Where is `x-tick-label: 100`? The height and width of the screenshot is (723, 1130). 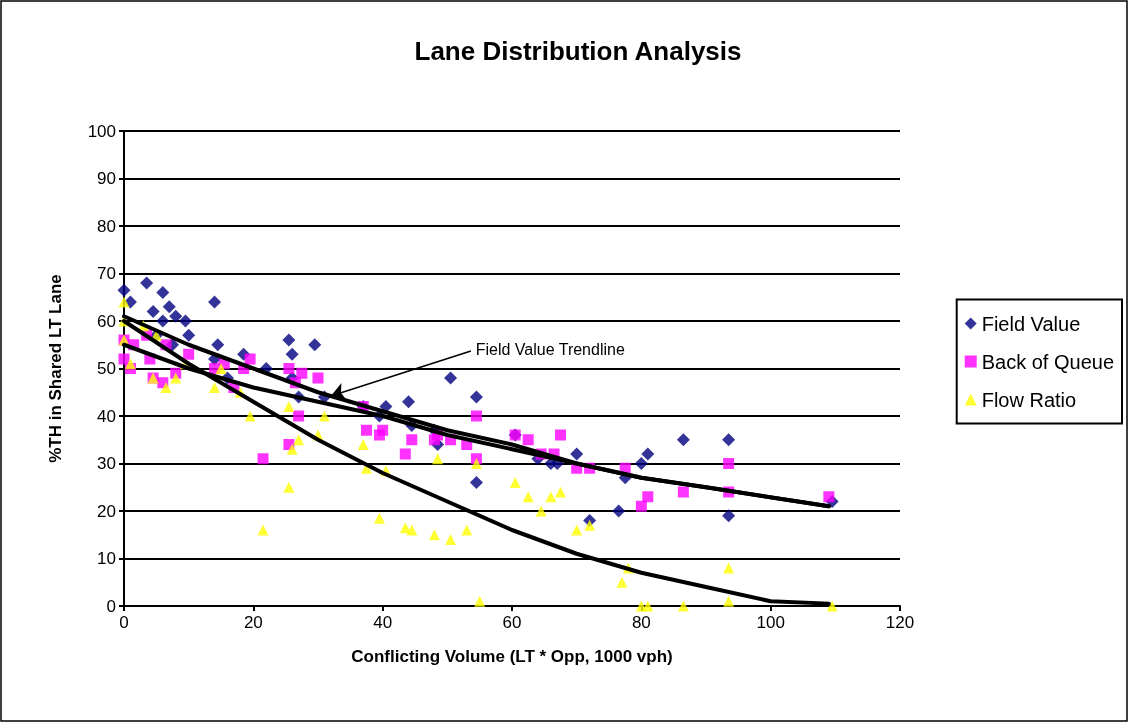
x-tick-label: 100 is located at coordinates (770, 622).